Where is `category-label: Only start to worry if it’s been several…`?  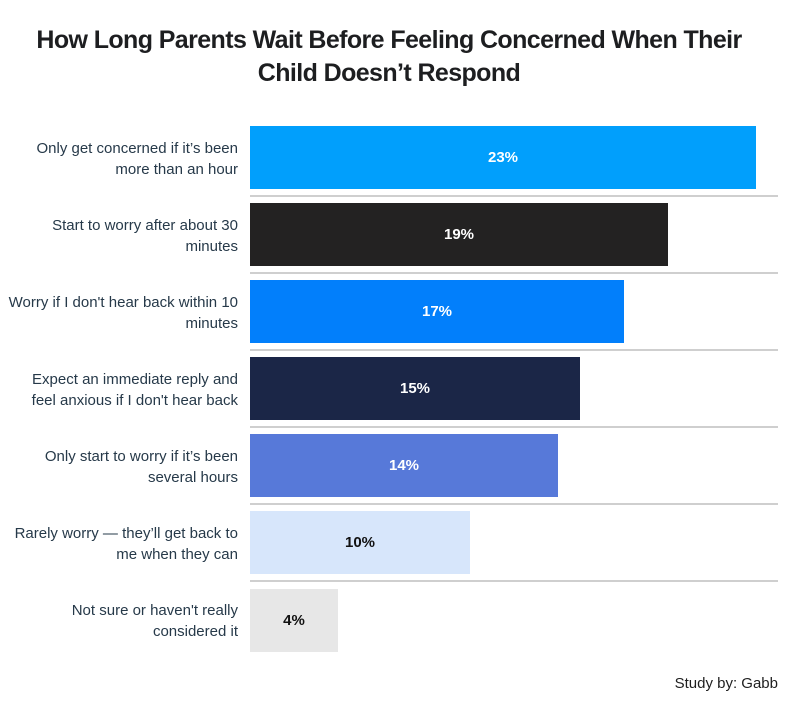
category-label: Only start to worry if it’s been several… is located at coordinates (141, 466).